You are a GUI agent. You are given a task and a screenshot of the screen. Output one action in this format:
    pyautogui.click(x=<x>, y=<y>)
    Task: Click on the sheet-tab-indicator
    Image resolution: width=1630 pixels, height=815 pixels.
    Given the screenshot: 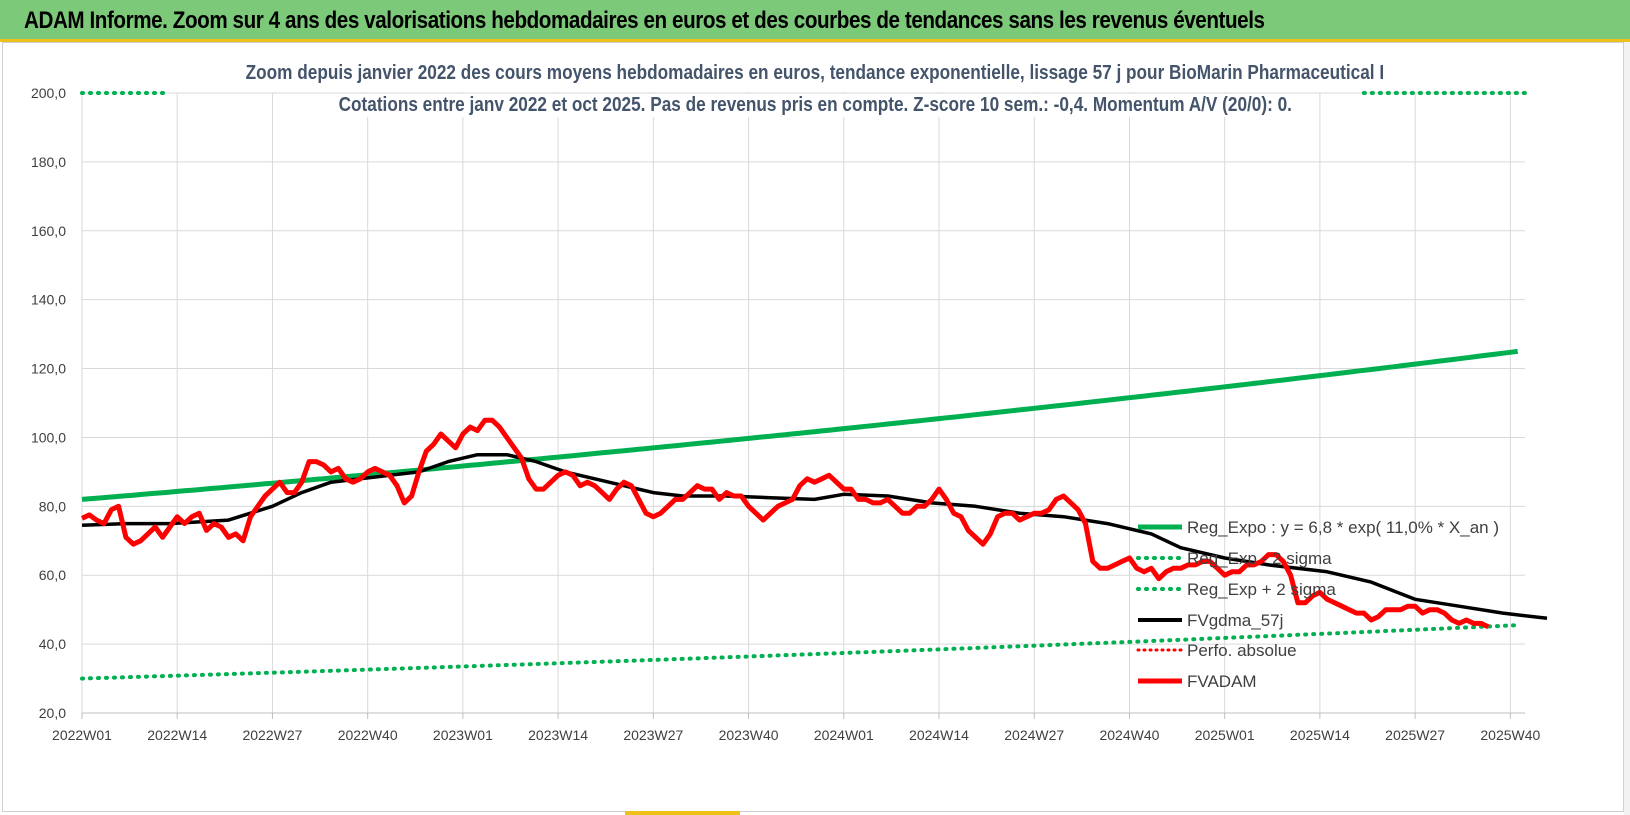 What is the action you would take?
    pyautogui.click(x=682, y=813)
    